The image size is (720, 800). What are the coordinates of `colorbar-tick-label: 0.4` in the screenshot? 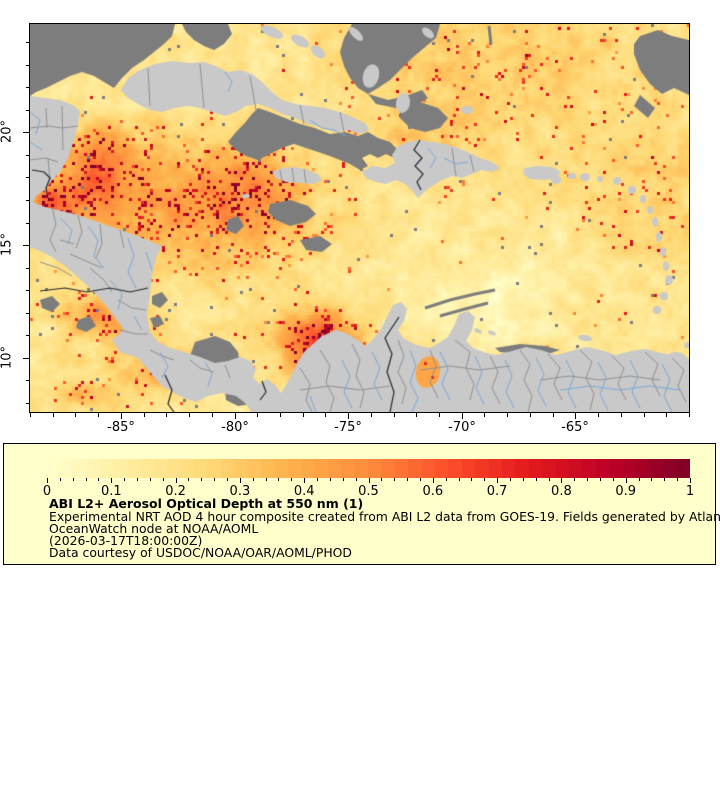 It's located at (304, 491).